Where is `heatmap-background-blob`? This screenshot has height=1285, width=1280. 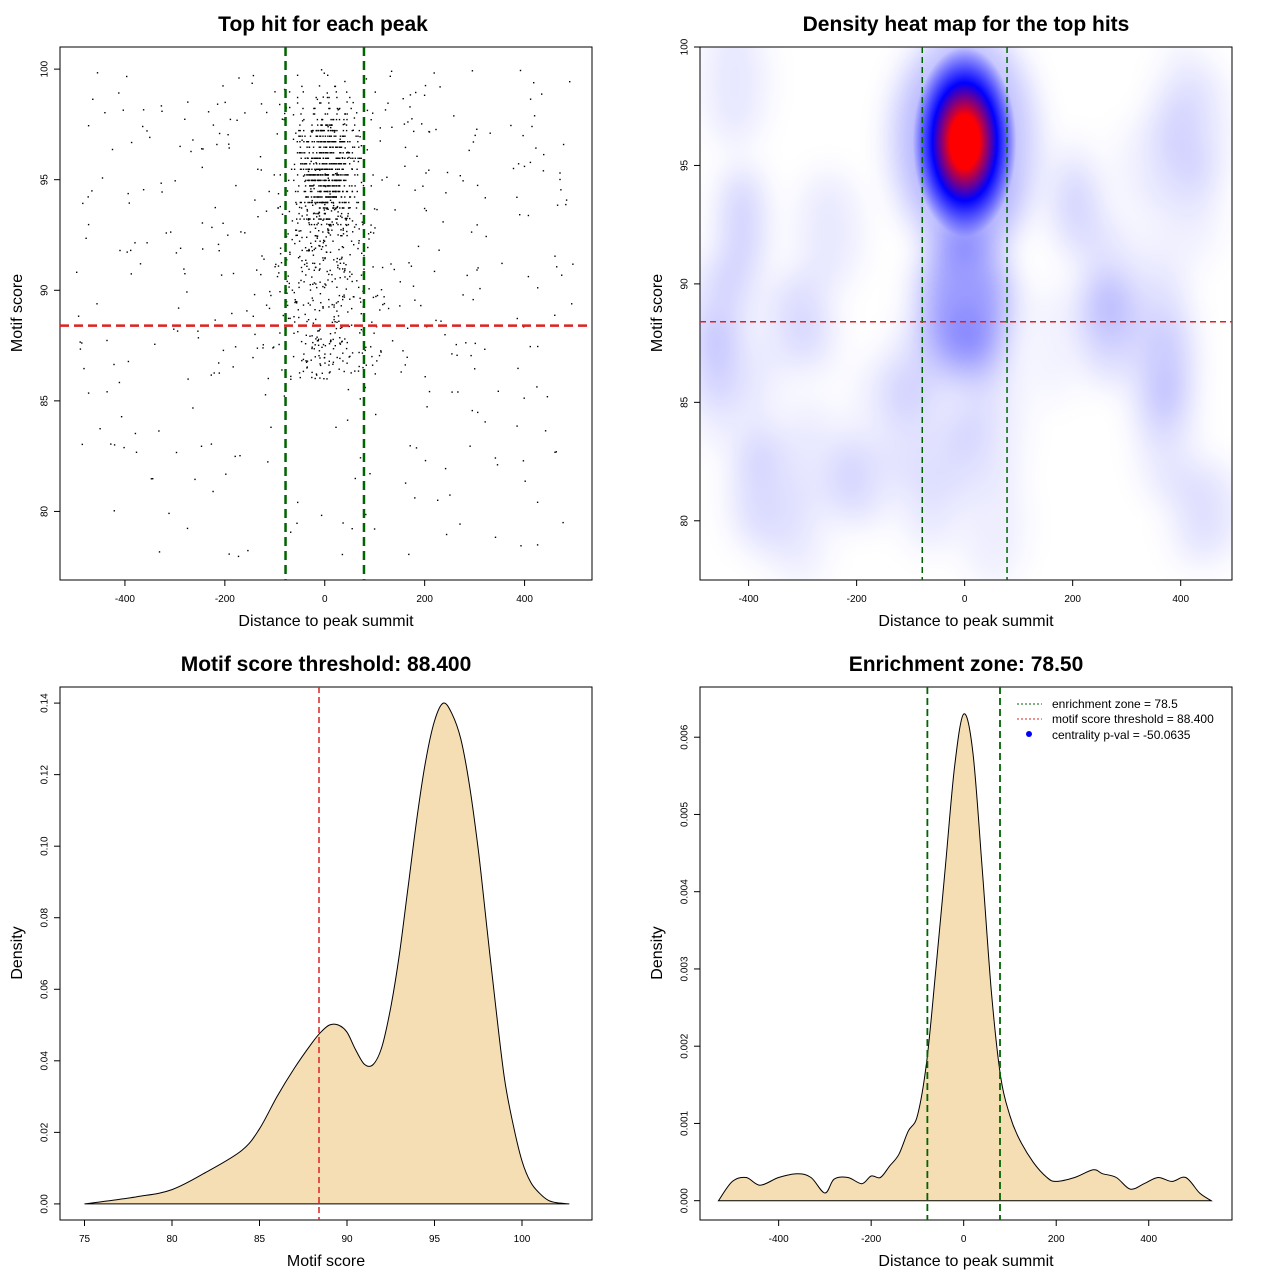
heatmap-background-blob is located at coordinates (1072, 185).